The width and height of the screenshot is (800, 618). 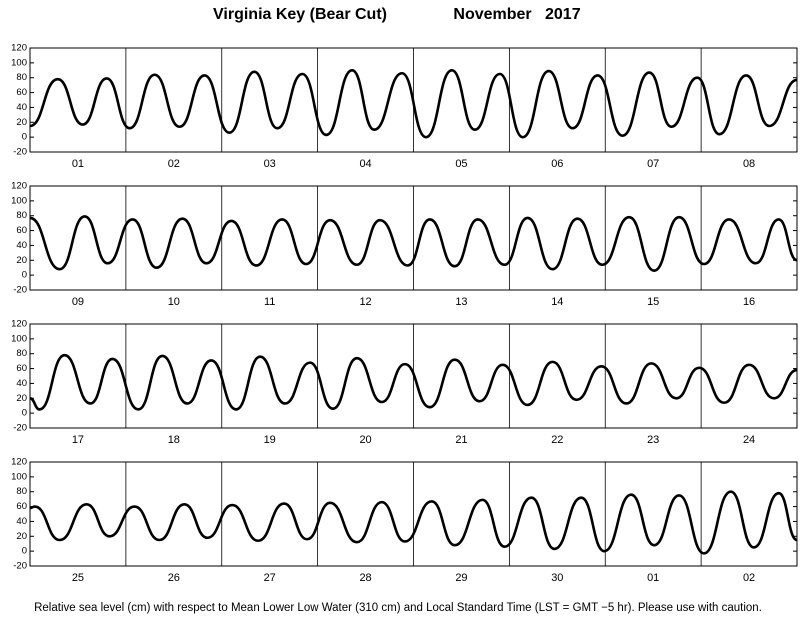 I want to click on x-tick-label: 12, so click(x=365, y=302).